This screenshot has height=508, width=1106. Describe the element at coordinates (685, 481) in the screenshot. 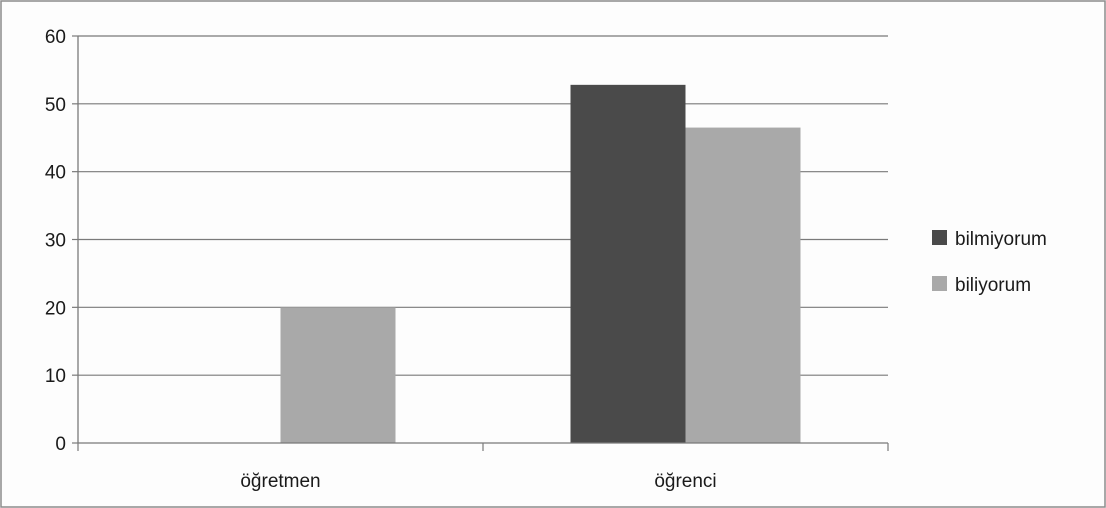

I see `x-tick-label: öğrenci` at that location.